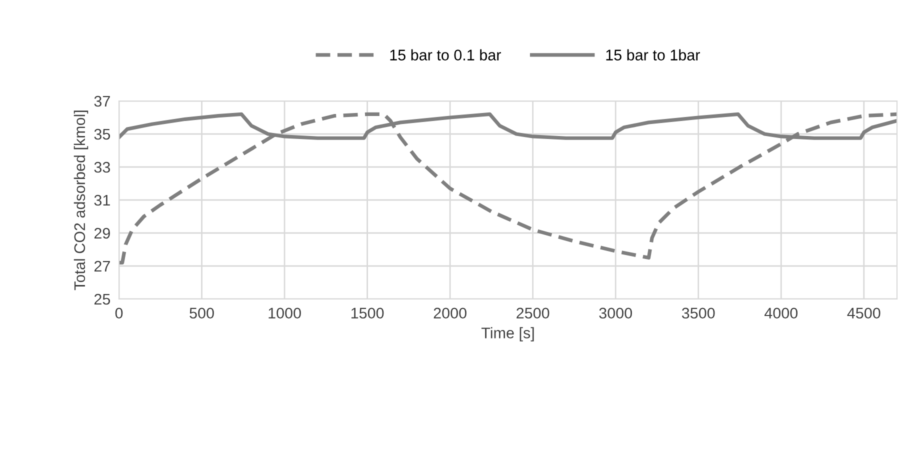 The image size is (904, 459). Describe the element at coordinates (615, 313) in the screenshot. I see `x-tick-label: 3000` at that location.